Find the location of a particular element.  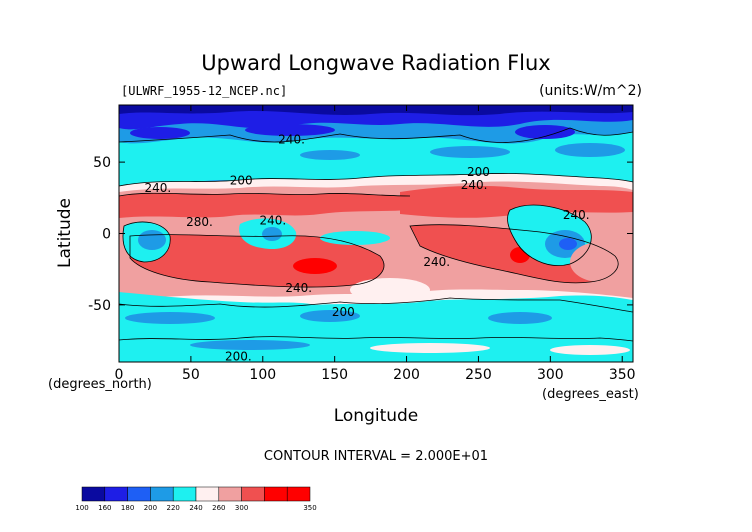

colorbar-label: 100 is located at coordinates (81, 508).